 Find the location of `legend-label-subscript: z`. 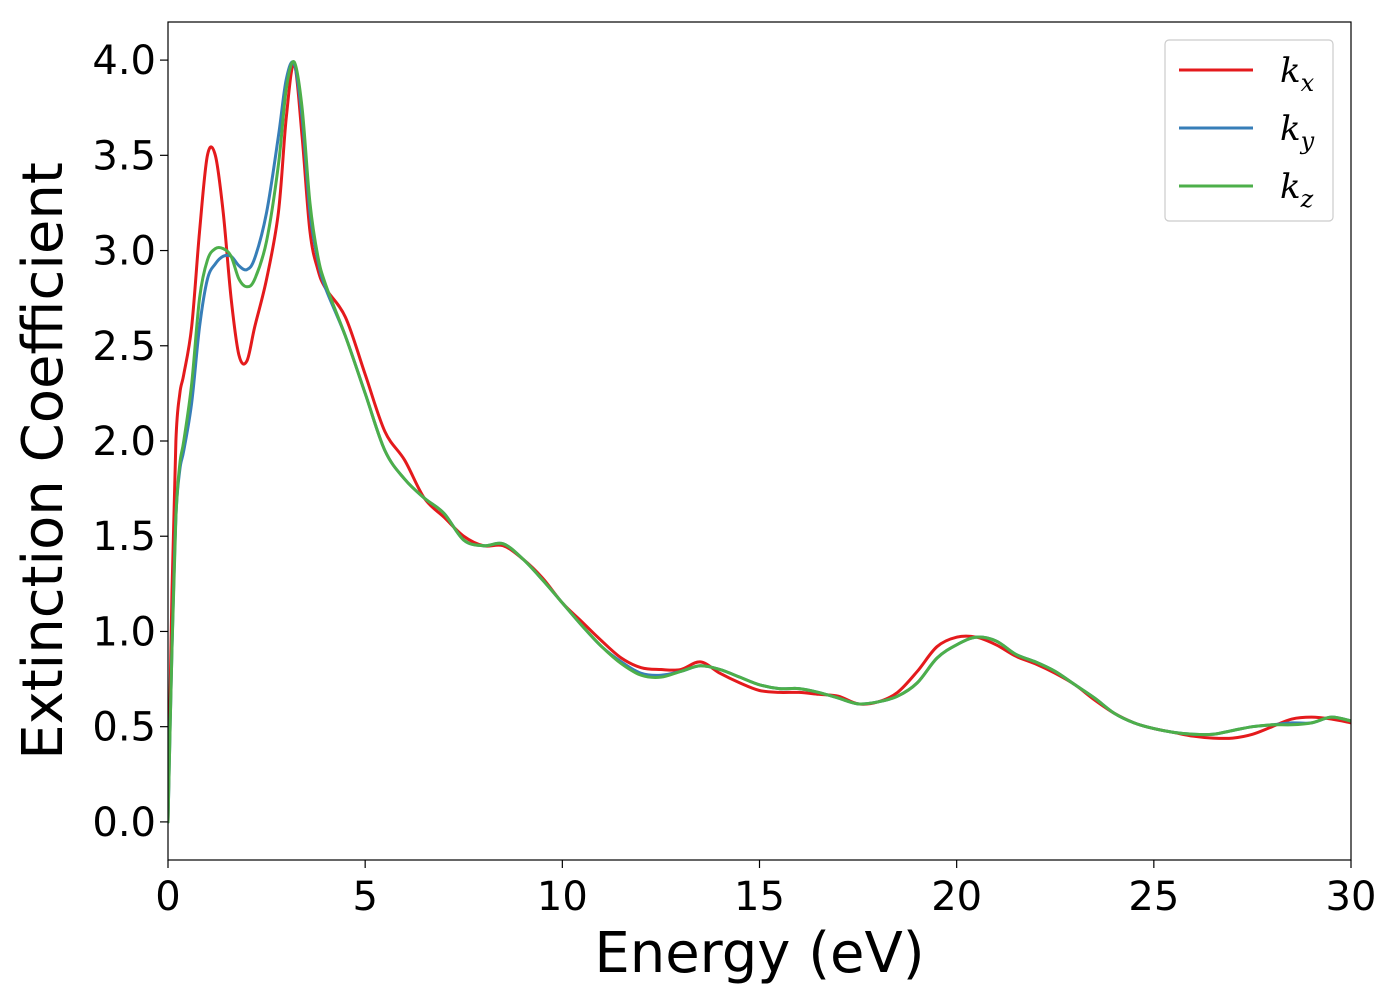

legend-label-subscript: z is located at coordinates (1307, 199).